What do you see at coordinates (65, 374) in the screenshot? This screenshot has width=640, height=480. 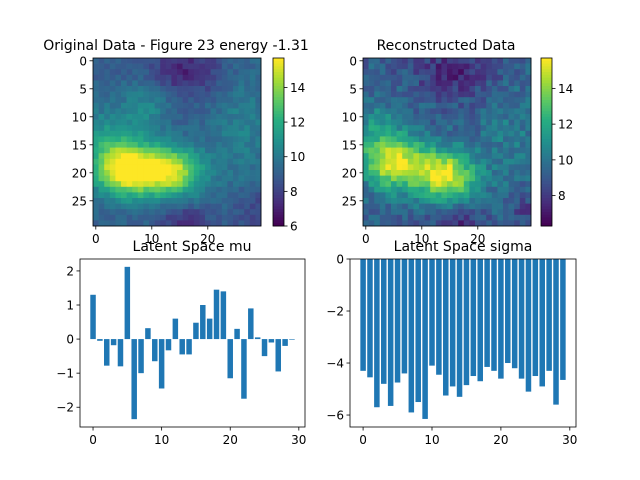 I see `y-tick-label: −1` at bounding box center [65, 374].